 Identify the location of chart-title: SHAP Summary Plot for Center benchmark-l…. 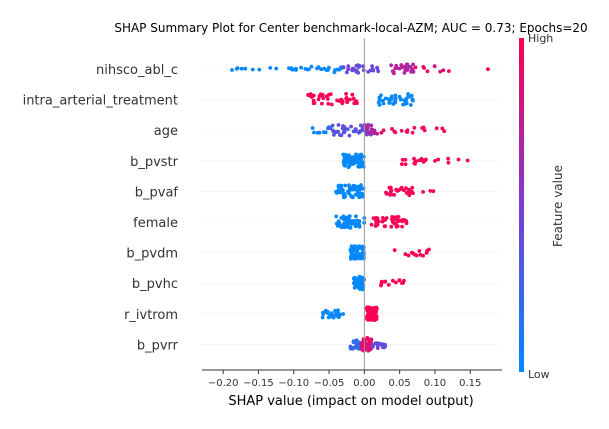
(350, 28).